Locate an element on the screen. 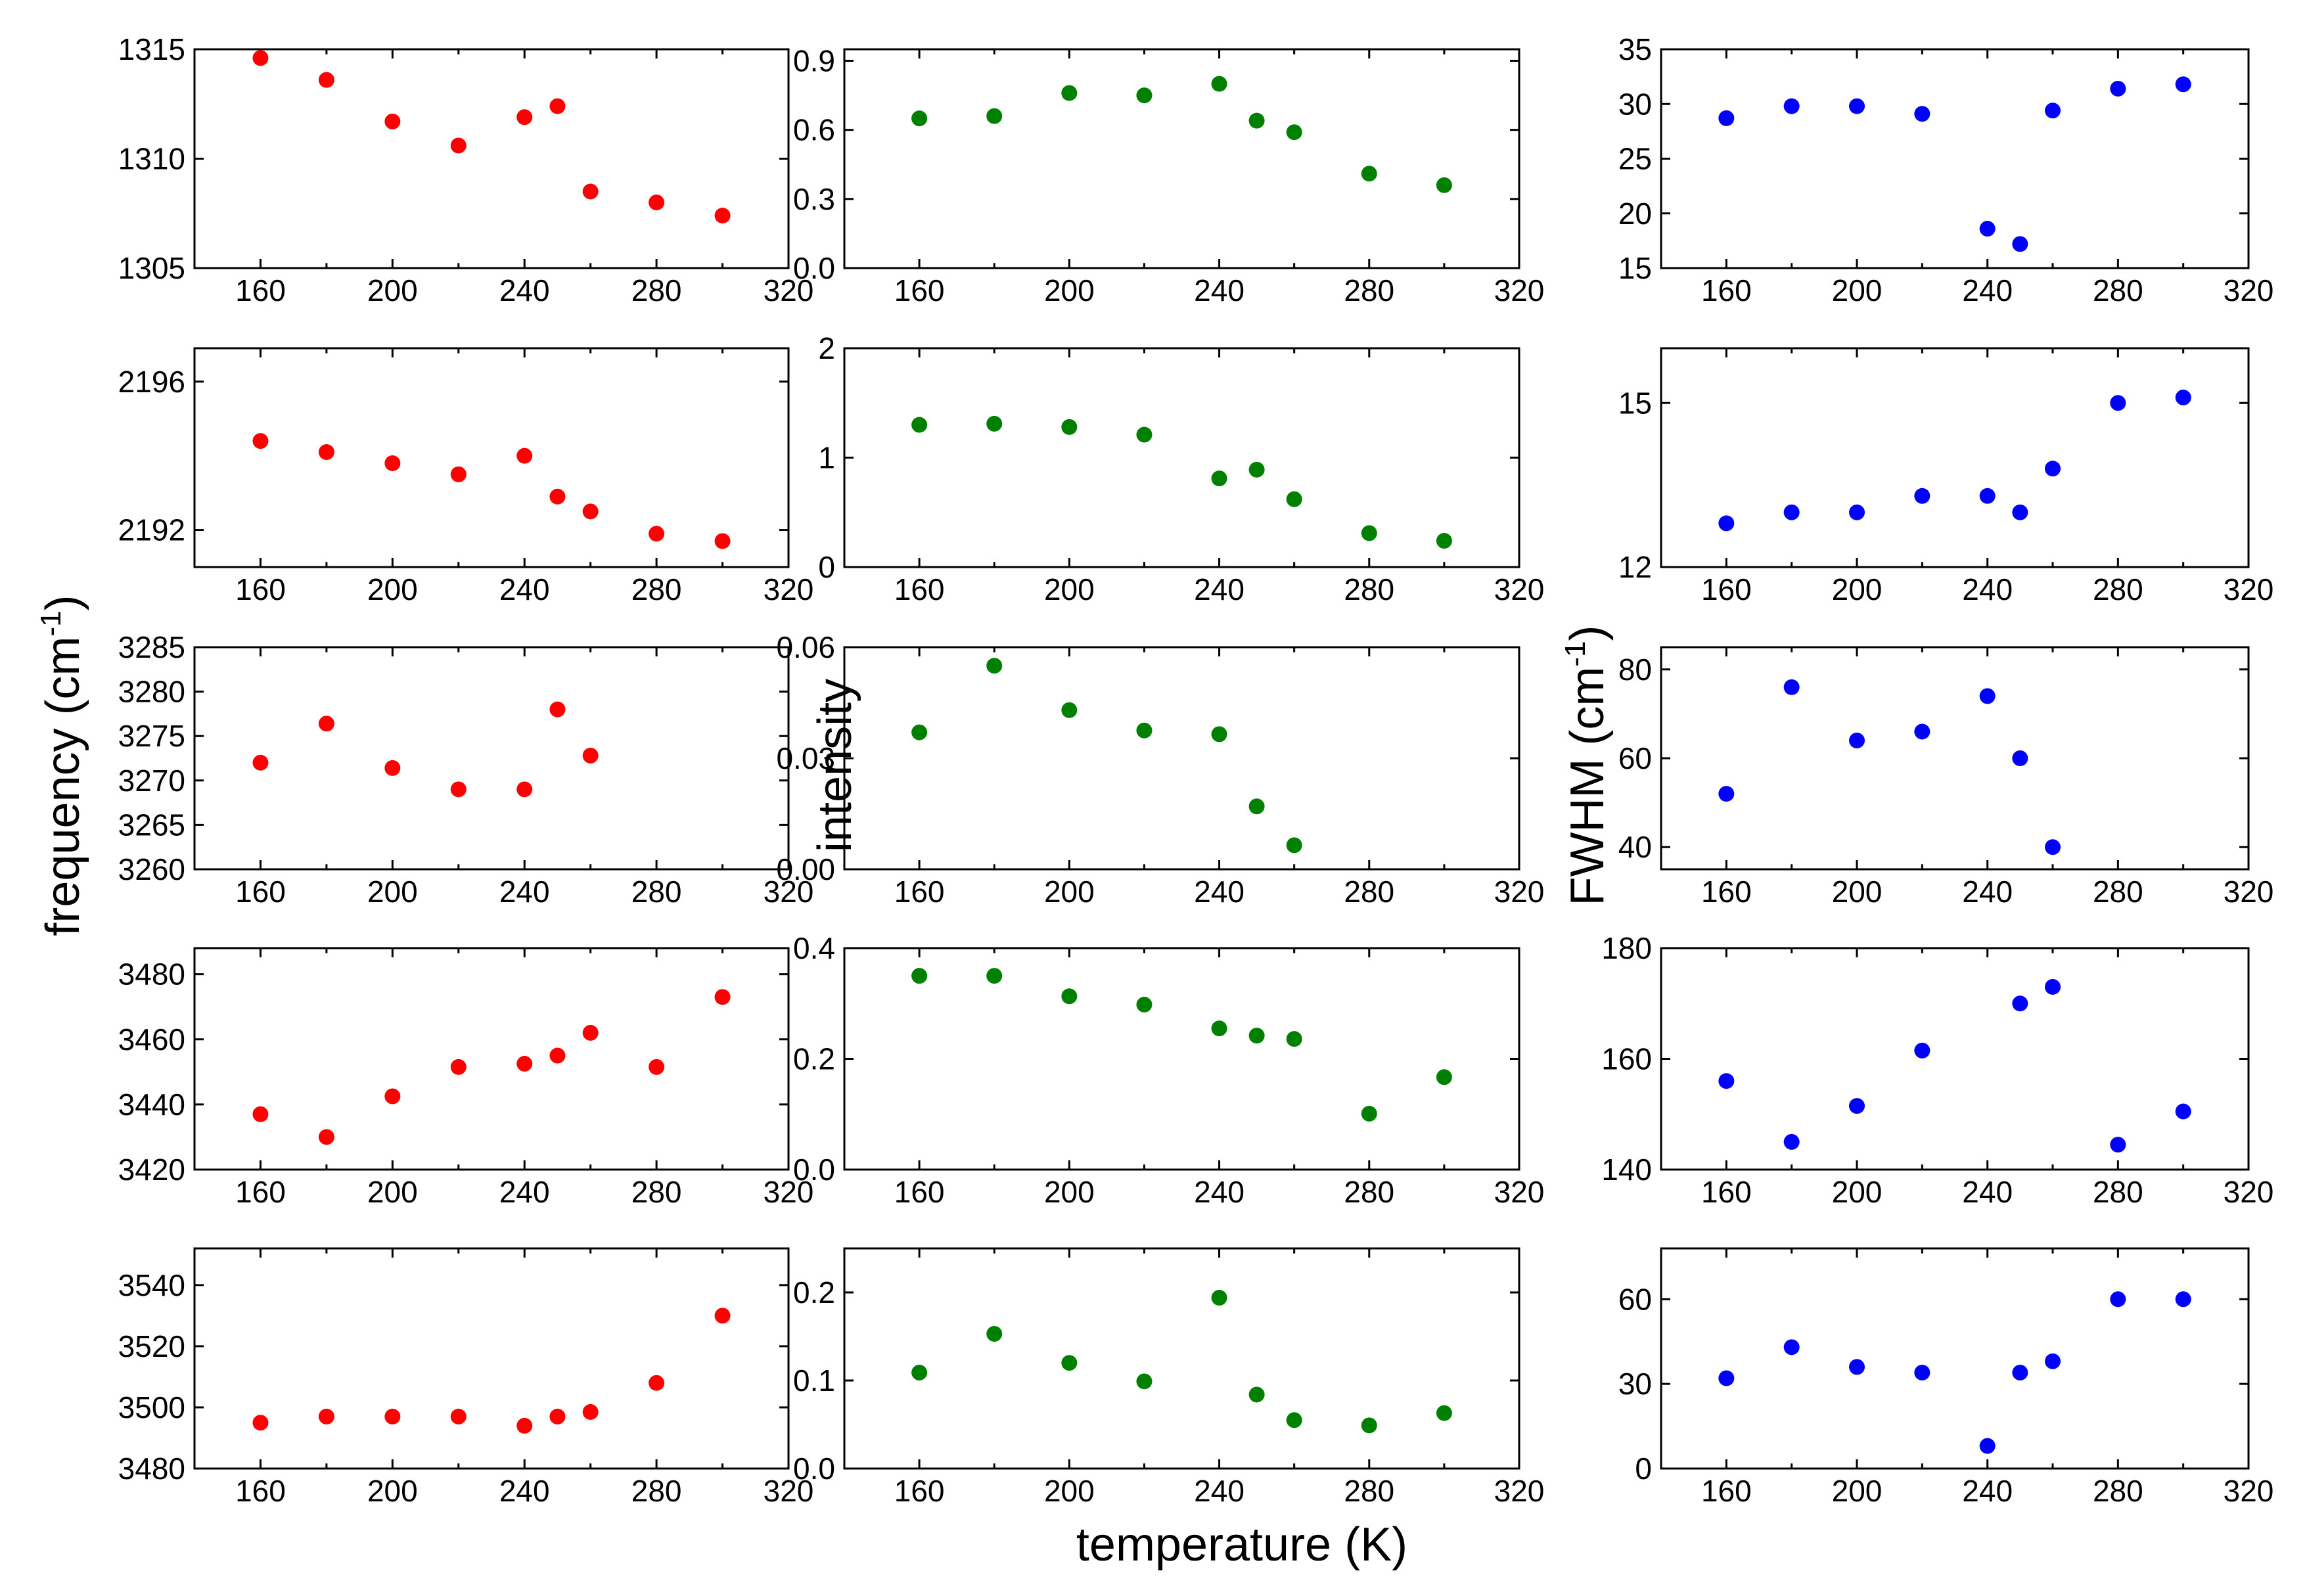 This screenshot has height=1596, width=2307. y-tick-label: 3260 is located at coordinates (151, 869).